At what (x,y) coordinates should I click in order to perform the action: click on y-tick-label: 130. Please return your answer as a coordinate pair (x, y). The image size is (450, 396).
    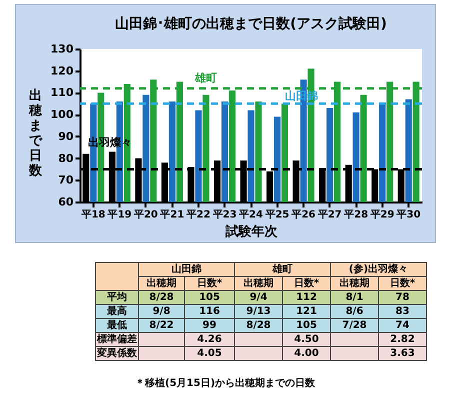
    Looking at the image, I should click on (62, 49).